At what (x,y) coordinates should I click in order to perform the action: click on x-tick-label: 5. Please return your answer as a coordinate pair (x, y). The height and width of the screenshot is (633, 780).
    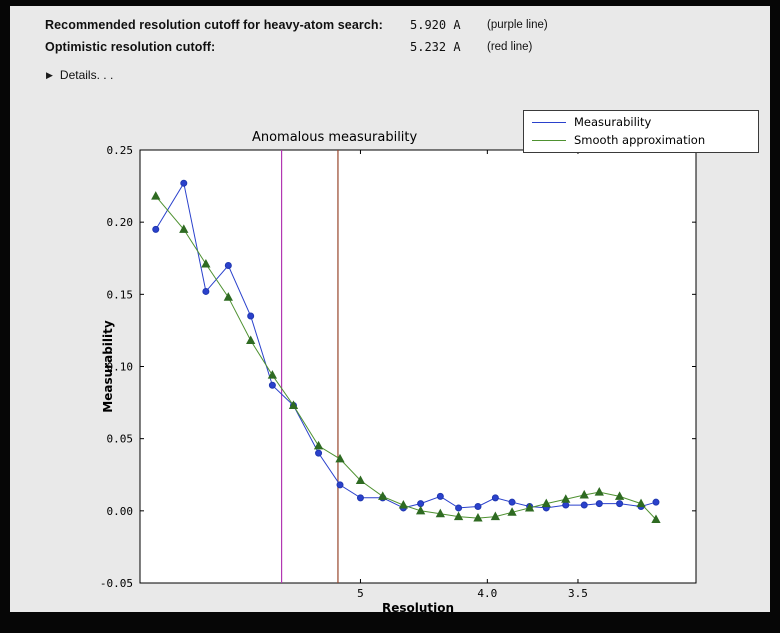
    Looking at the image, I should click on (360, 593).